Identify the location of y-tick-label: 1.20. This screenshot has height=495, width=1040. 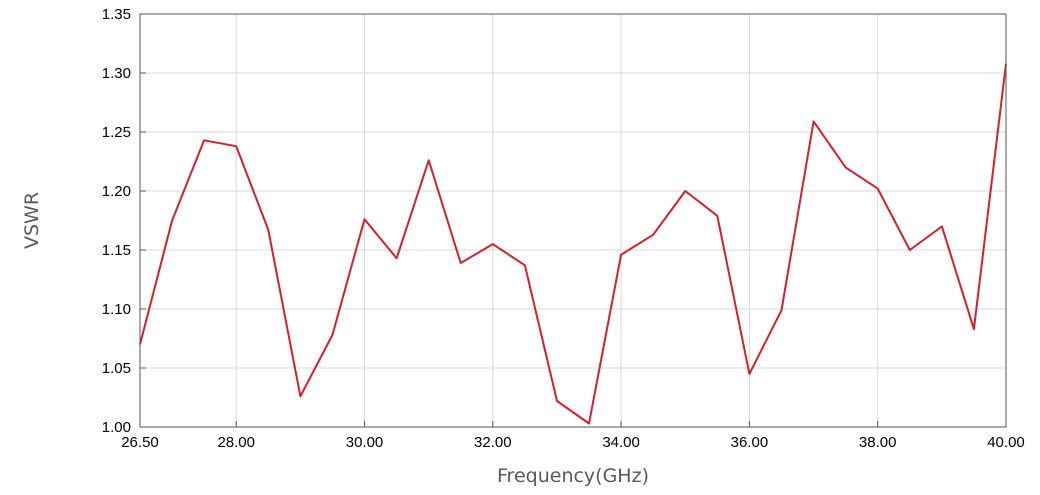
(116, 191).